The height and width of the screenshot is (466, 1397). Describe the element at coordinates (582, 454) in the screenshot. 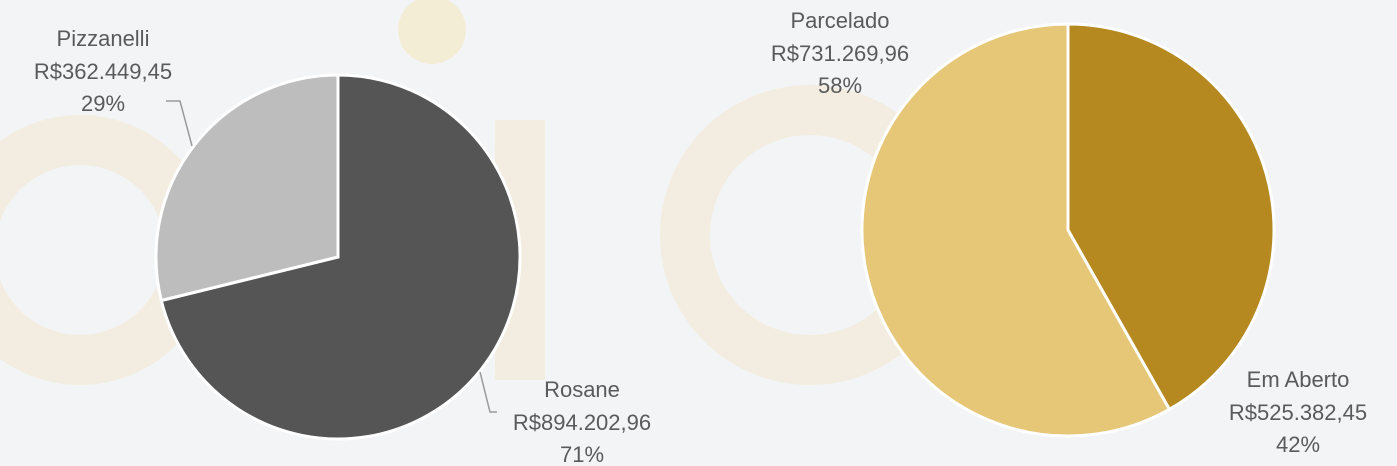

I see `slice-percent-label: 71%` at that location.